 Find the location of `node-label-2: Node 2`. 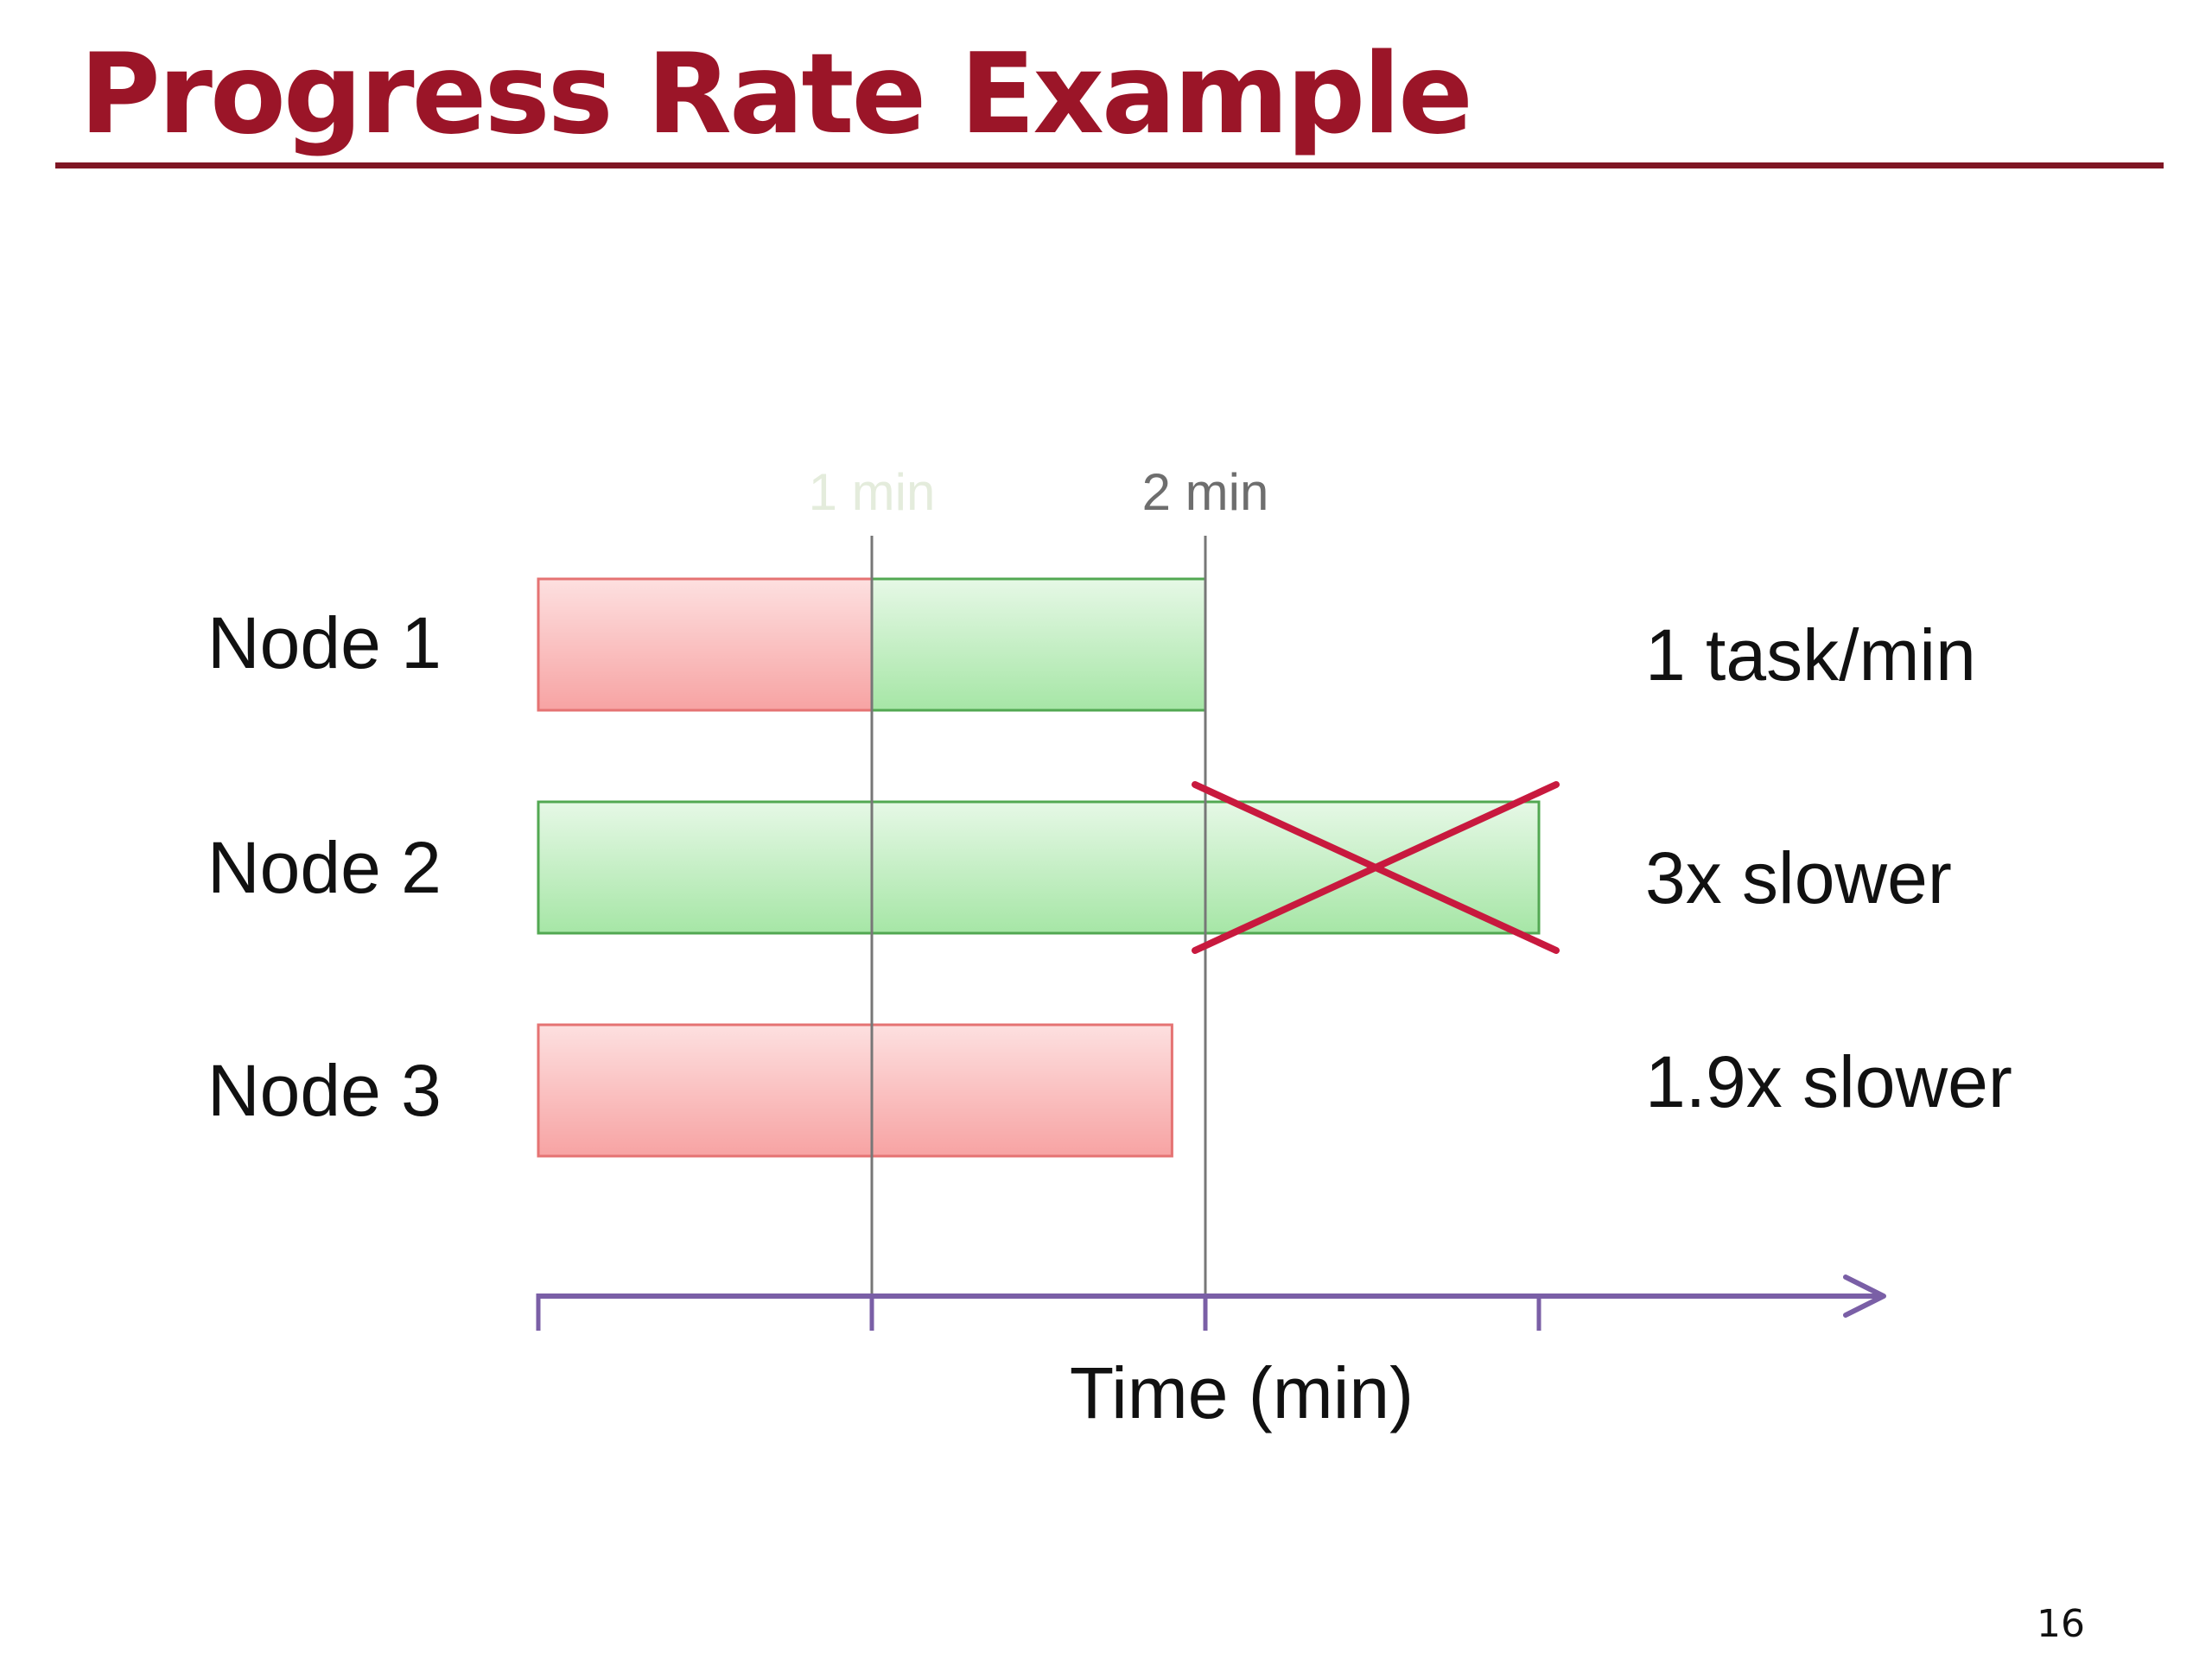

node-label-2: Node 2 is located at coordinates (324, 867).